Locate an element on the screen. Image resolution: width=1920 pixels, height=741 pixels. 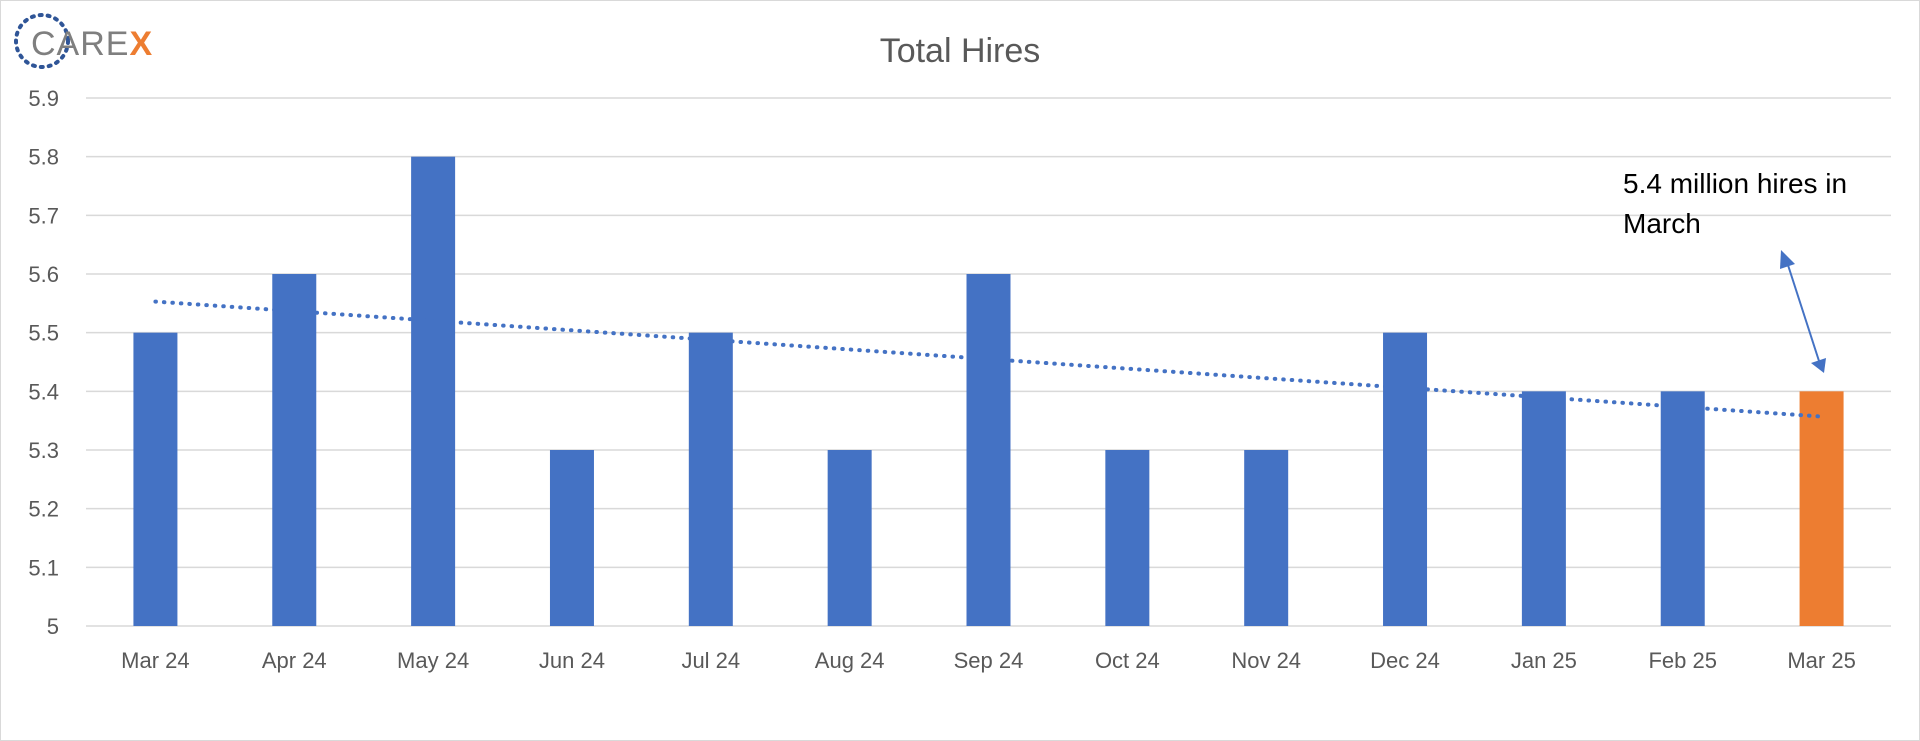
y-tick-label: 5.7 is located at coordinates (43, 215).